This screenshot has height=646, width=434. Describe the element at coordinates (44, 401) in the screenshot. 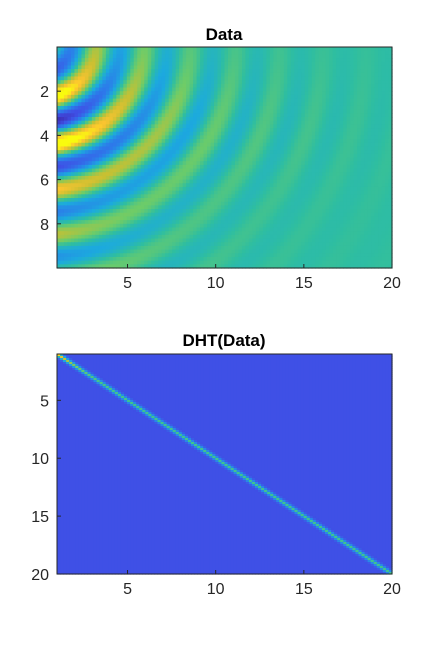

I see `y-tick-label: 5` at that location.